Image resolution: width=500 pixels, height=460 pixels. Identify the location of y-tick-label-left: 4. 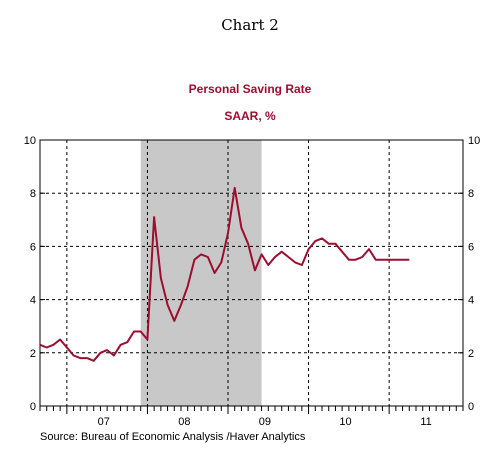
(33, 301).